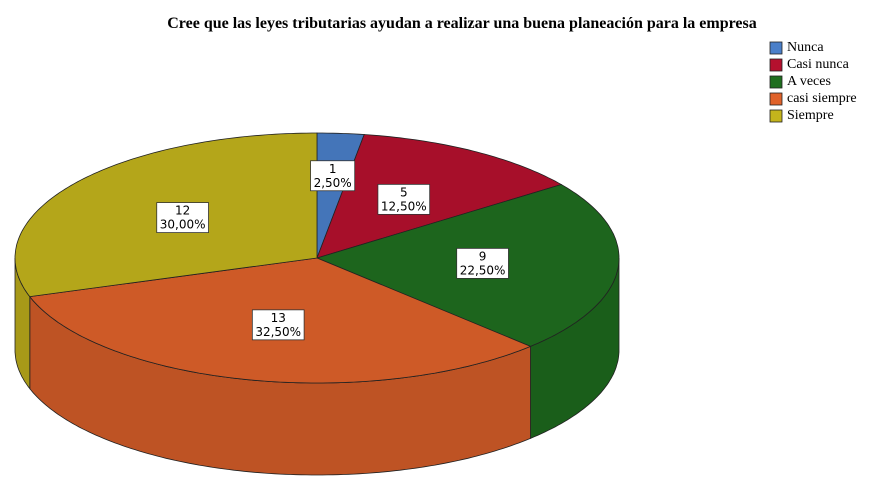 The width and height of the screenshot is (887, 479). What do you see at coordinates (483, 256) in the screenshot?
I see `value-label: 9` at bounding box center [483, 256].